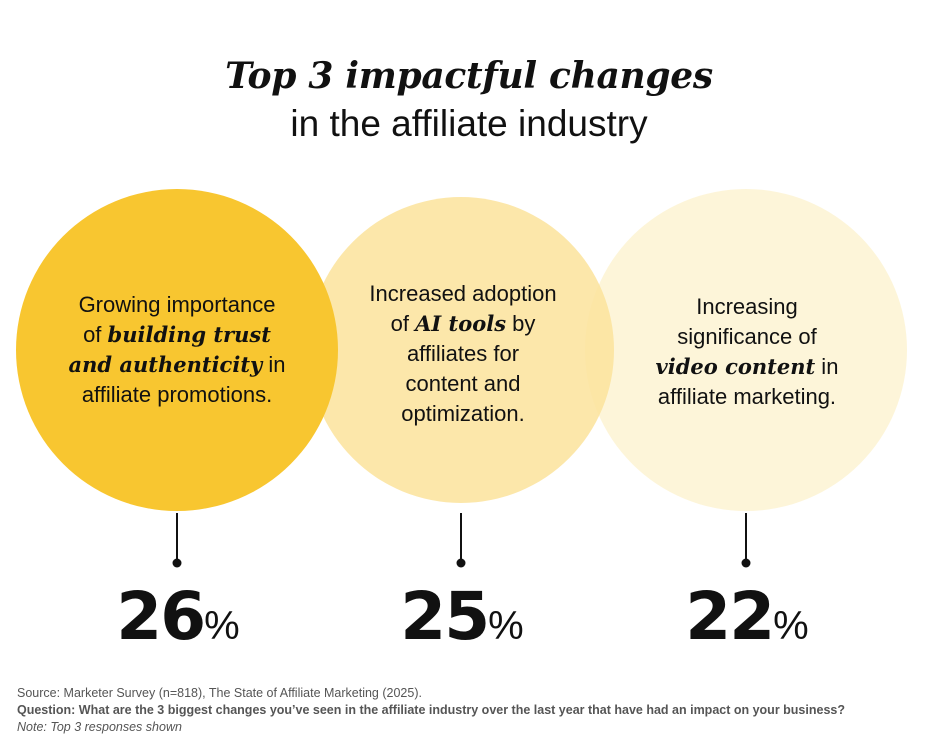 The width and height of the screenshot is (938, 745). I want to click on bubble-text-line: affiliate promotions., so click(177, 395).